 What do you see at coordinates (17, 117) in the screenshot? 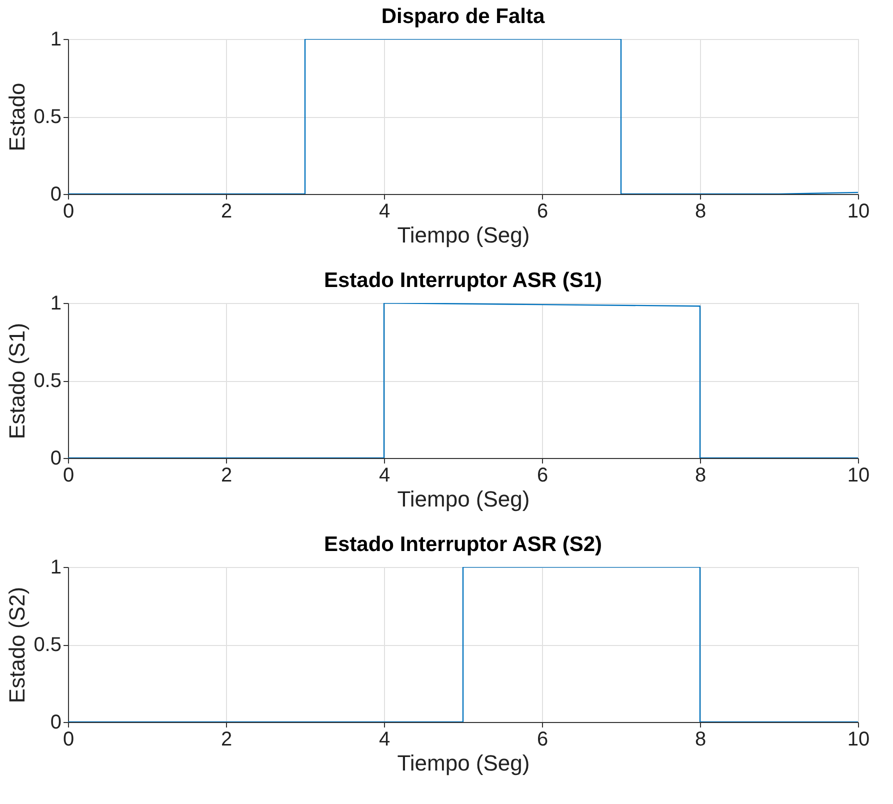
I see `y-axis-title: Estado` at bounding box center [17, 117].